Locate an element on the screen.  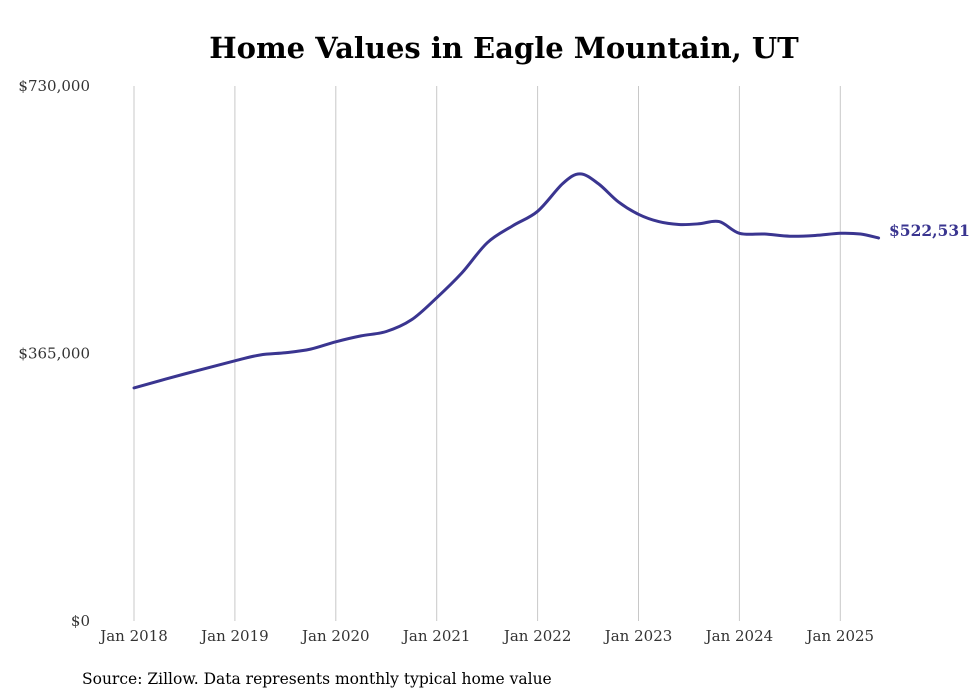
y-axis-ticks: $0 $365,000 $730,000 is located at coordinates (54, 353).